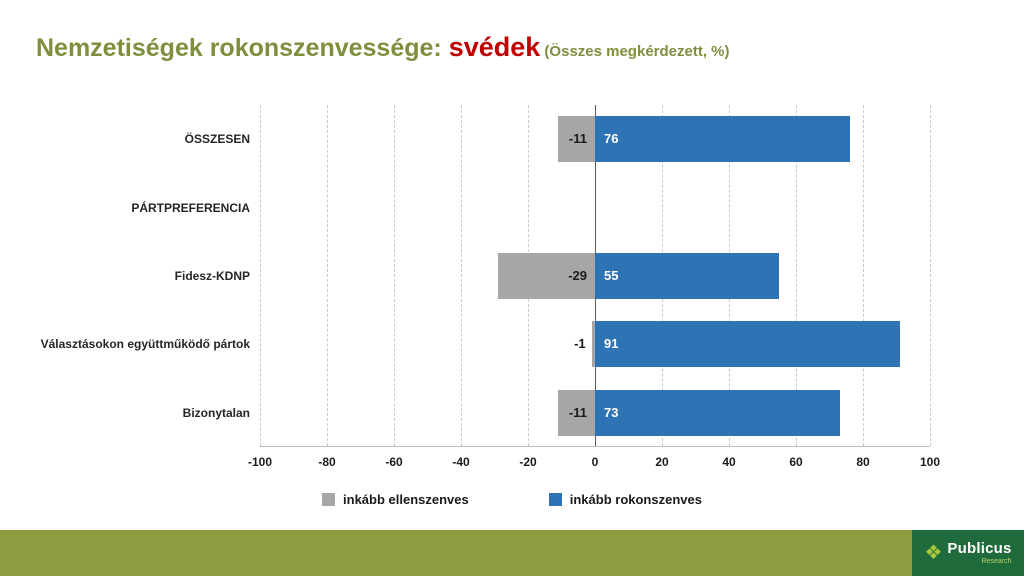 Image resolution: width=1024 pixels, height=576 pixels. Describe the element at coordinates (512, 553) in the screenshot. I see `footer-bar: ❖ Publicus Research` at that location.